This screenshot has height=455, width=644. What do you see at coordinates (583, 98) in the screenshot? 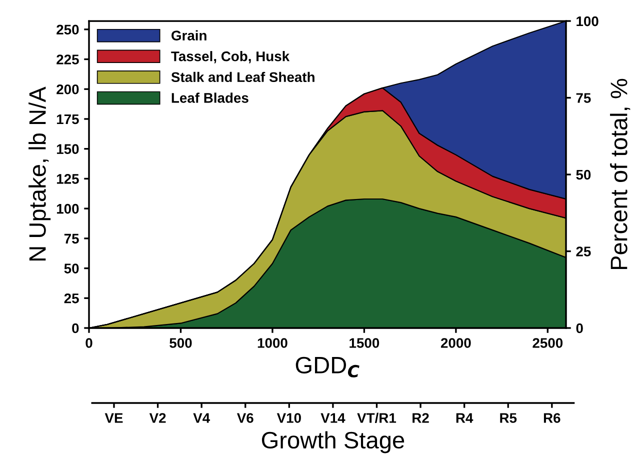
I see `y2-tick-label: 75` at bounding box center [583, 98].